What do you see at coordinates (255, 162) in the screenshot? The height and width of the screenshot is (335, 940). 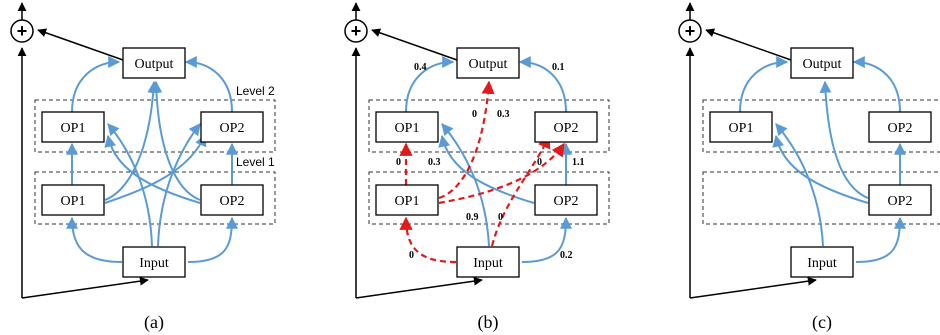 I see `level-1-label: Level 1` at bounding box center [255, 162].